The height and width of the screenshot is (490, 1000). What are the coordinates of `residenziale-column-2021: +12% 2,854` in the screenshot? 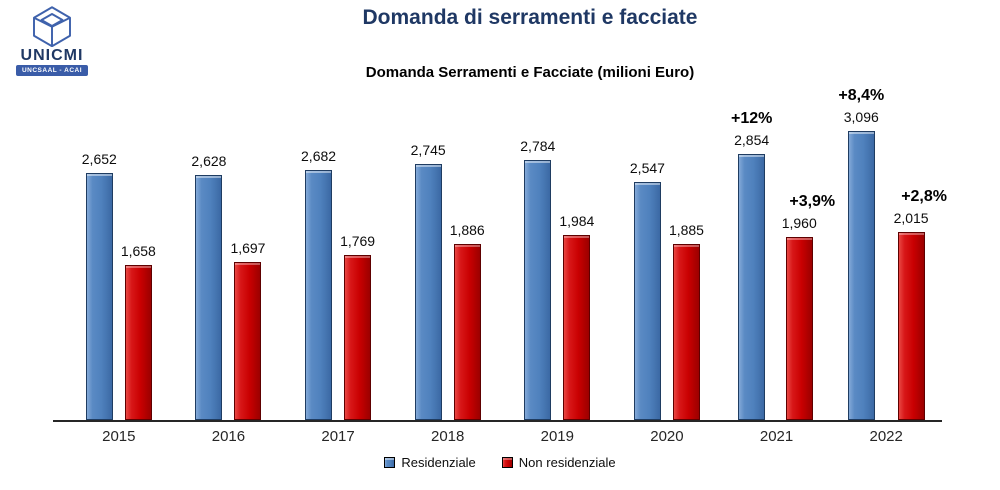 It's located at (751, 264).